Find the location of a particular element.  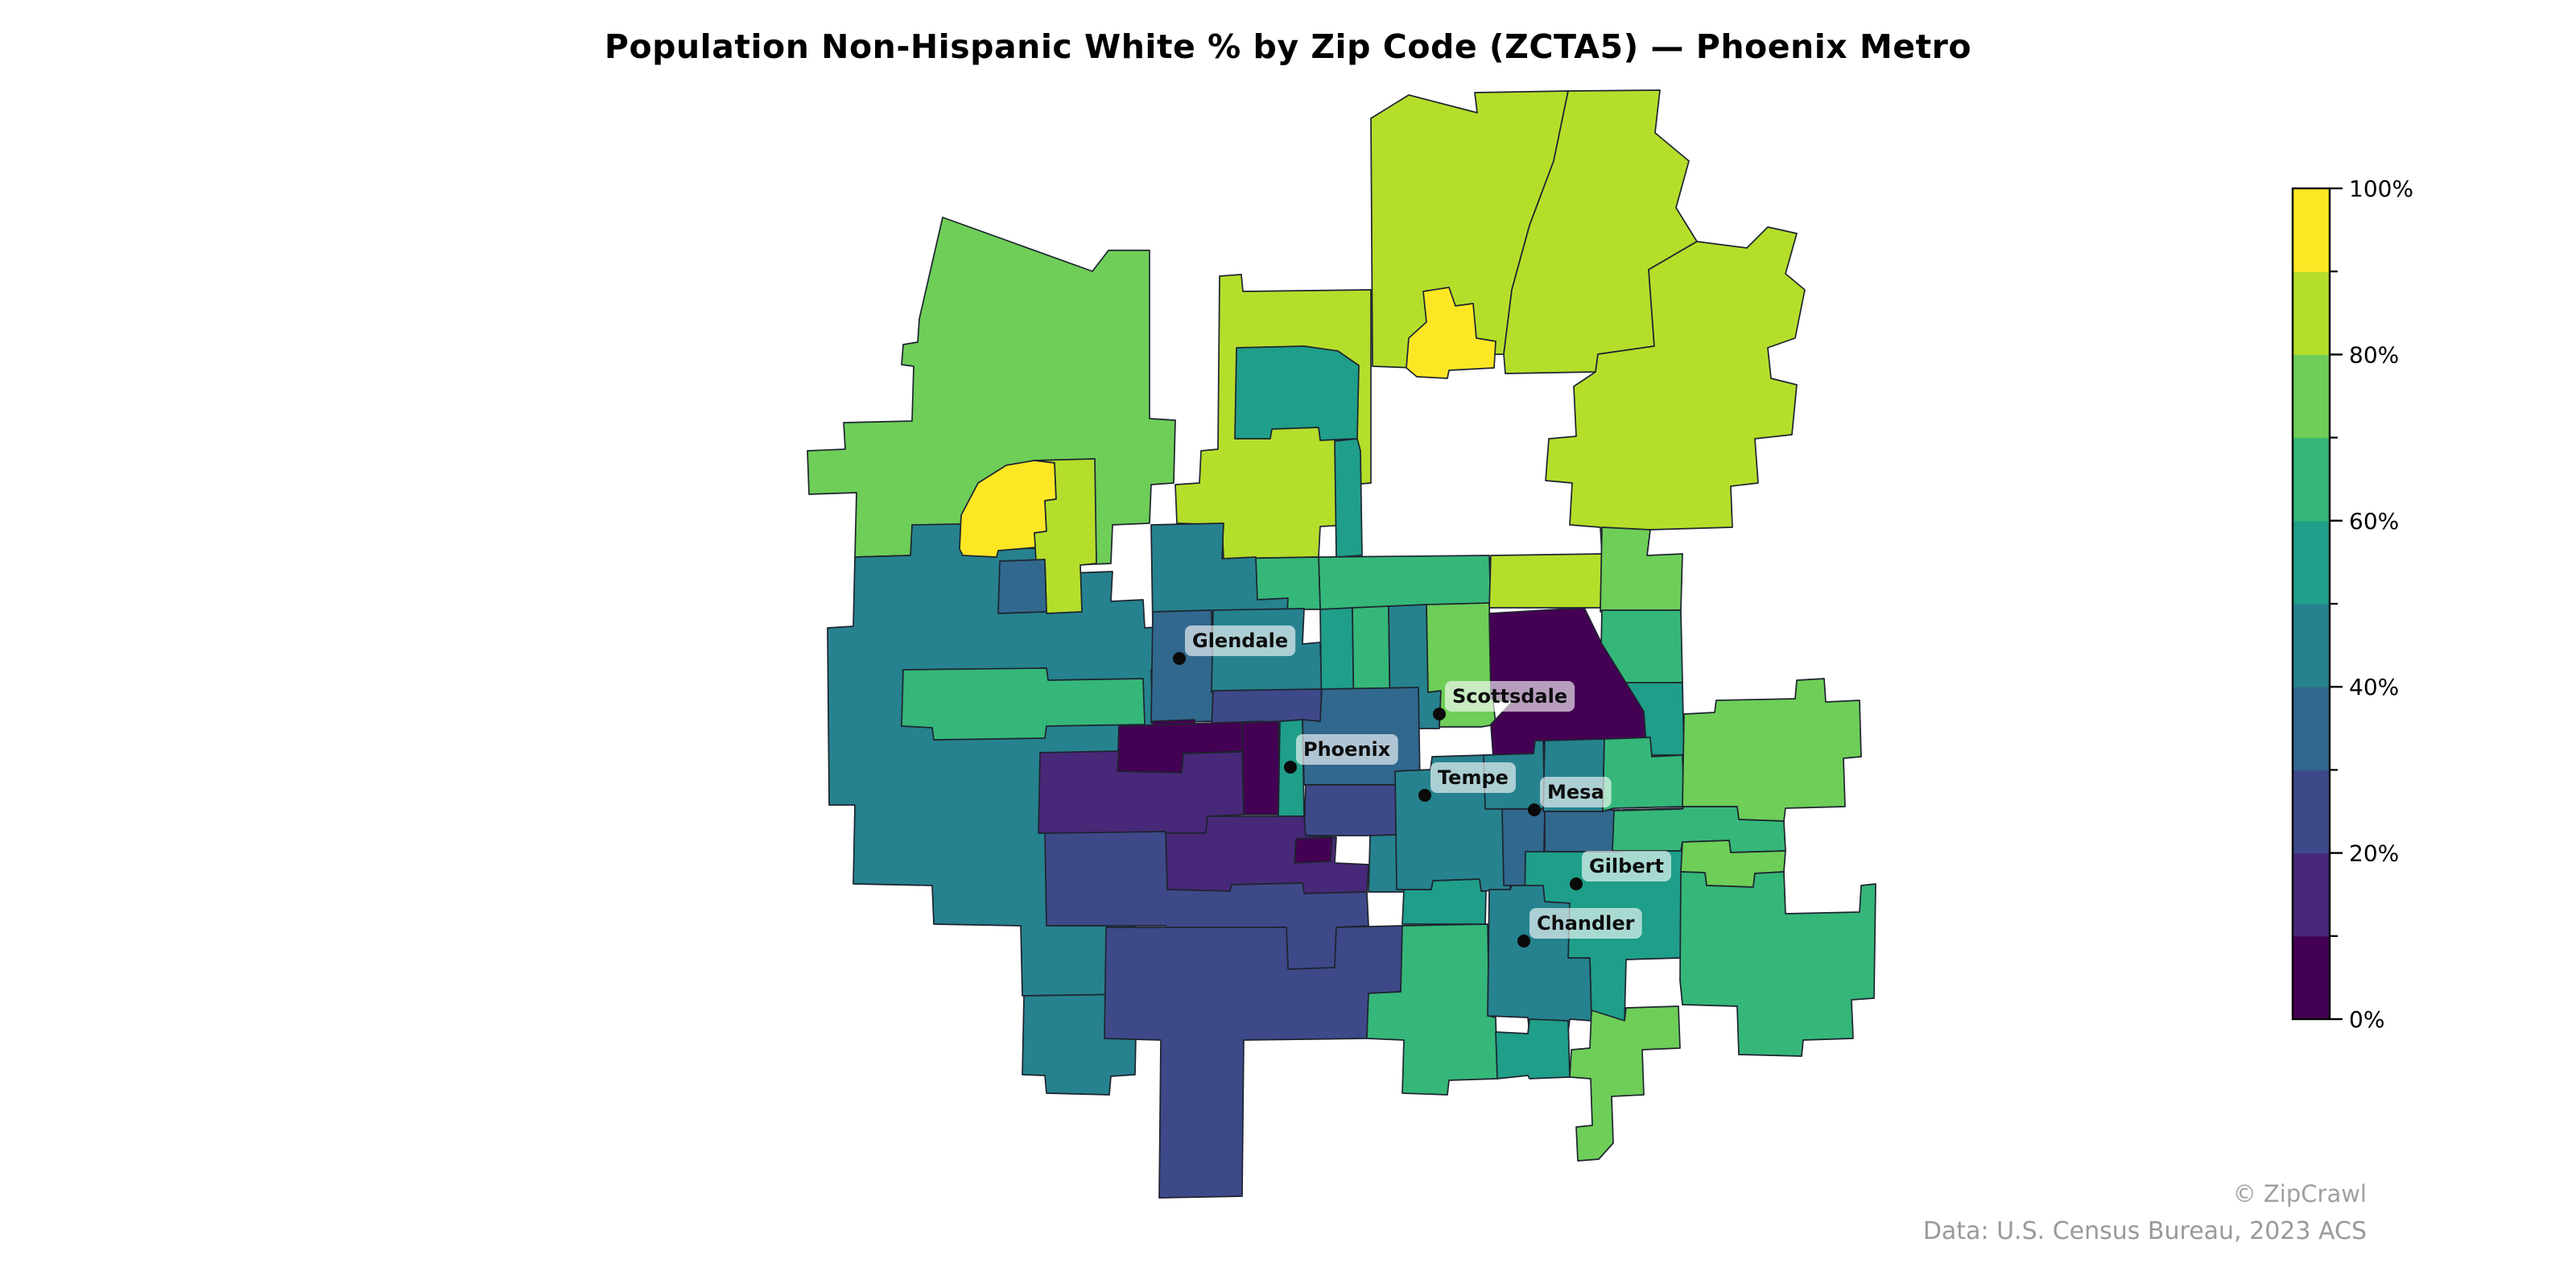

city-label-text: Tempe is located at coordinates (1473, 777).